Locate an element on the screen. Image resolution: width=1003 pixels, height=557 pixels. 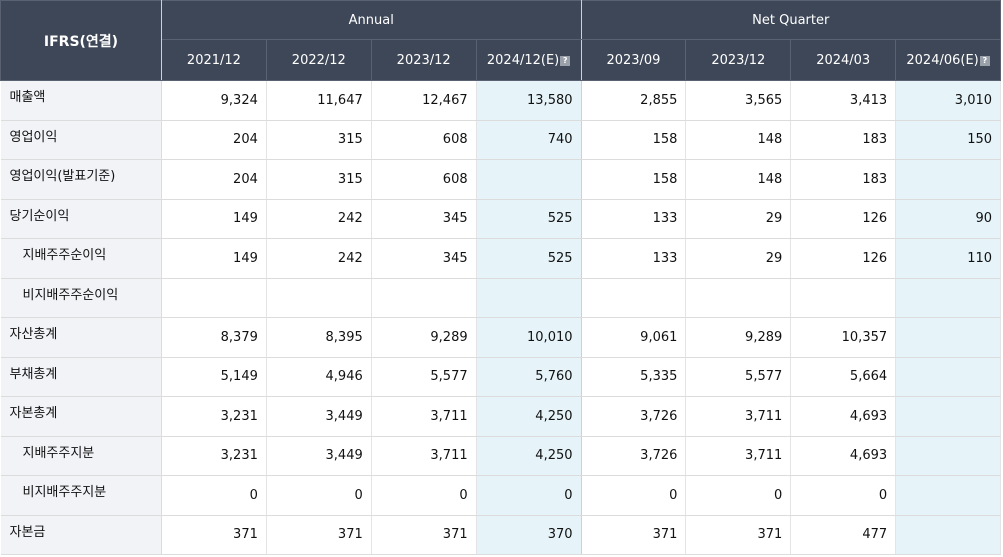
cell-value: 183 is located at coordinates (843, 140).